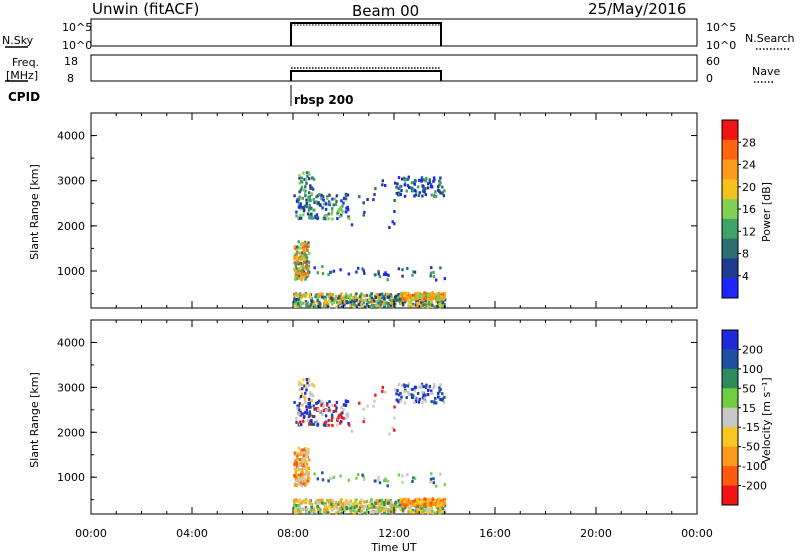 The width and height of the screenshot is (800, 554). I want to click on colorbar-tick-label: -50, so click(751, 447).